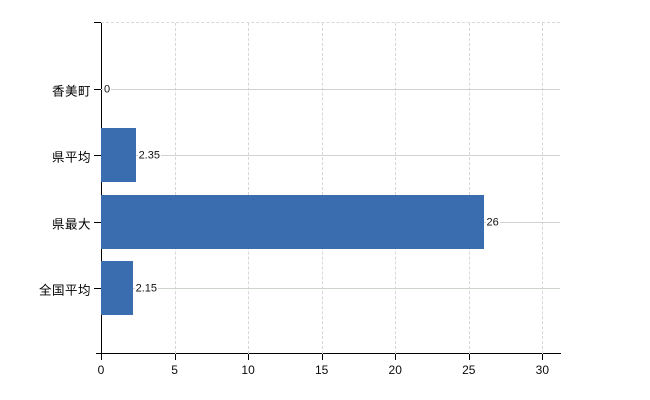 Image resolution: width=650 pixels, height=400 pixels. What do you see at coordinates (71, 91) in the screenshot?
I see `category-label: 香美町` at bounding box center [71, 91].